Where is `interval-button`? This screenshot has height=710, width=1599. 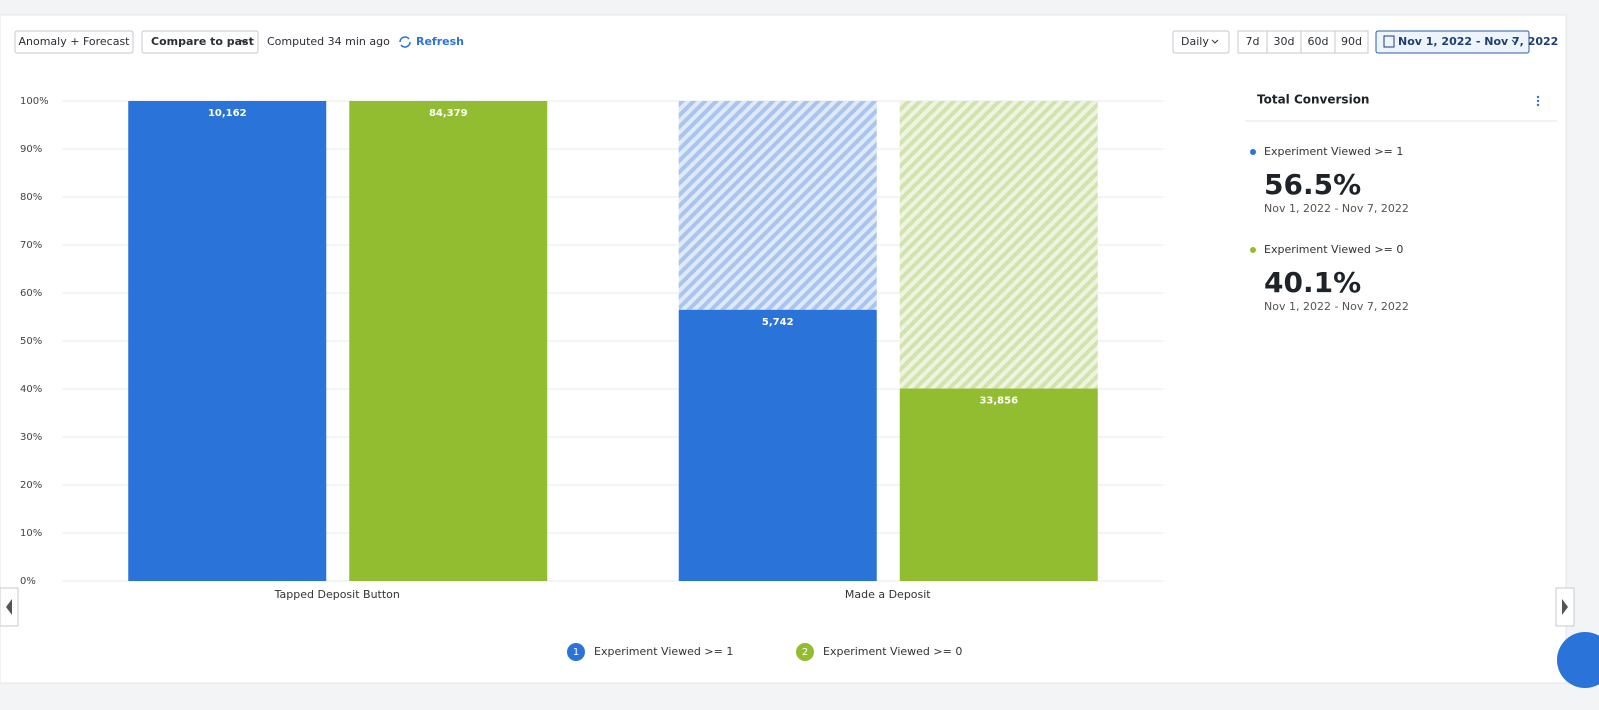 interval-button is located at coordinates (1201, 42).